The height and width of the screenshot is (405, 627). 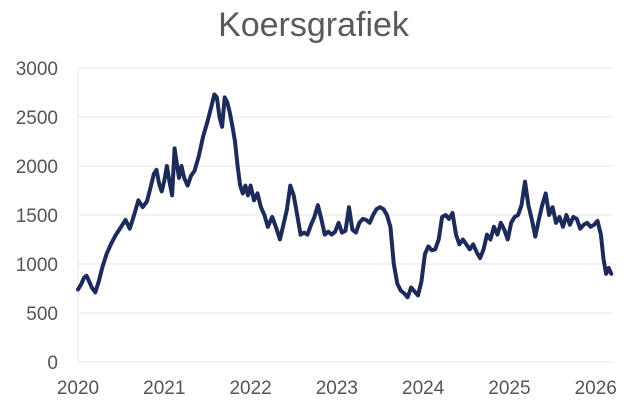 What do you see at coordinates (250, 388) in the screenshot?
I see `x-tick-label: 2022` at bounding box center [250, 388].